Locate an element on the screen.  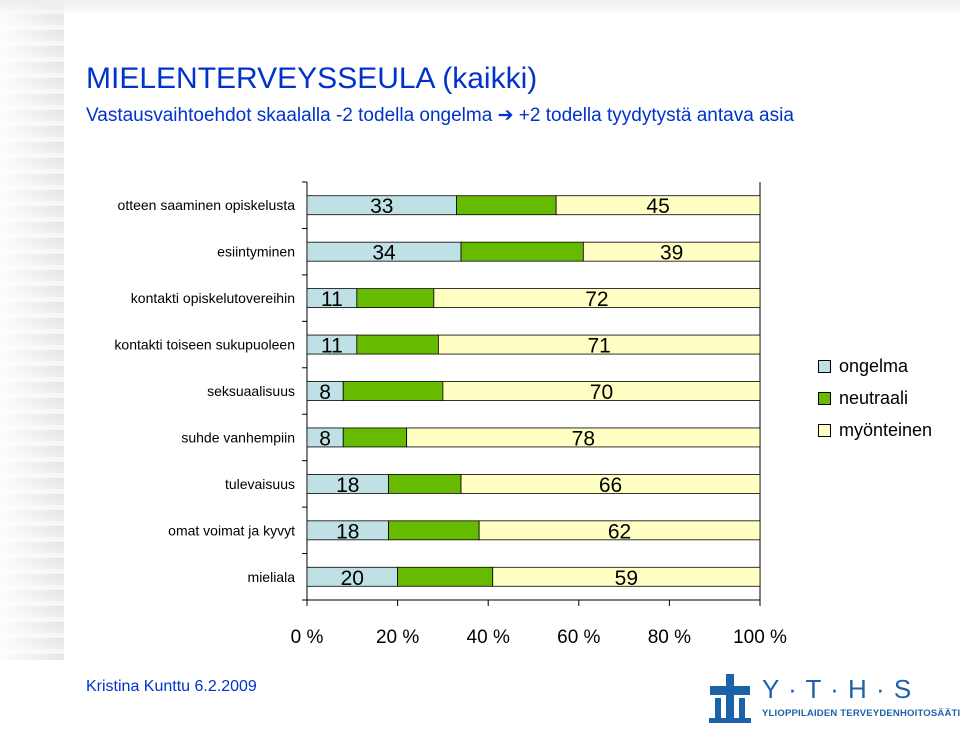
data-label: 71 is located at coordinates (599, 346).